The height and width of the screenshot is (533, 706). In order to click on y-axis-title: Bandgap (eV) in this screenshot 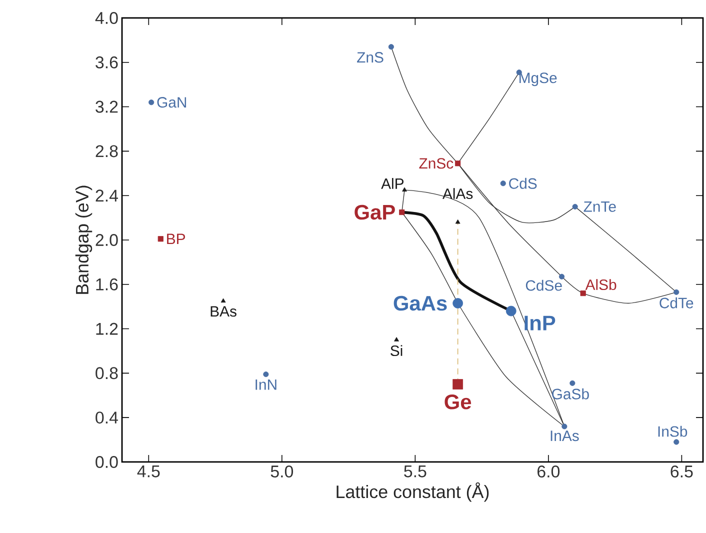, I will do `click(83, 240)`.